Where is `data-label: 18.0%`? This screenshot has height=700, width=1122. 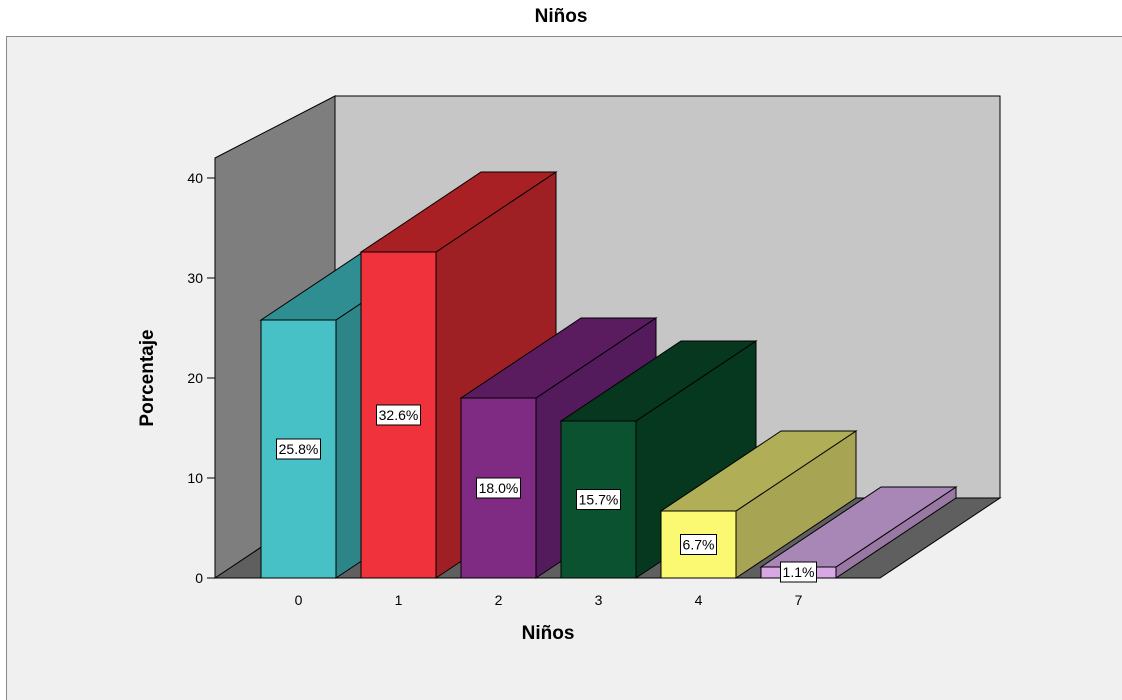 data-label: 18.0% is located at coordinates (498, 488).